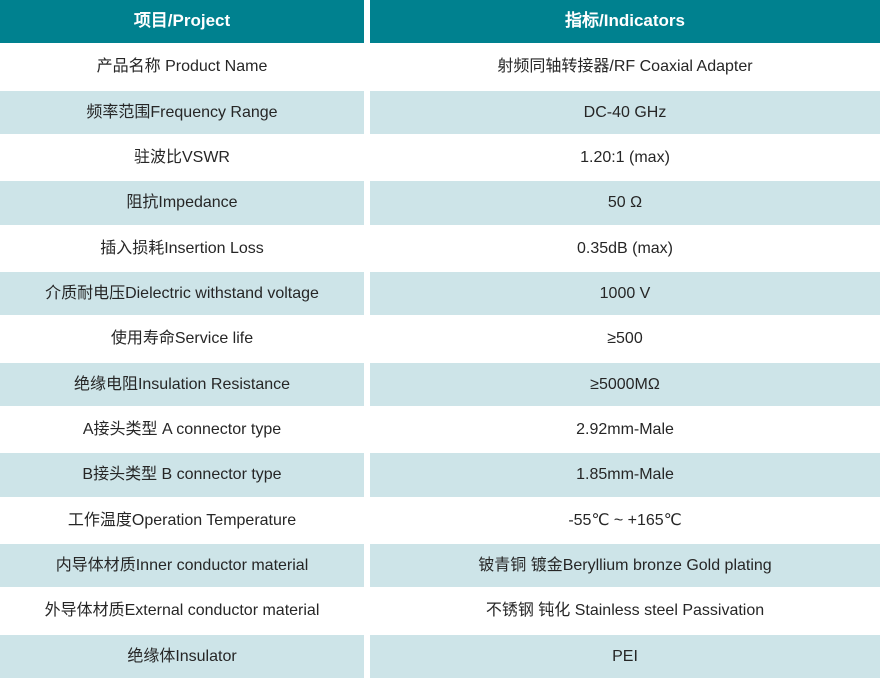 This screenshot has height=678, width=880. I want to click on indicator-cell: ≥5000MΩ, so click(625, 384).